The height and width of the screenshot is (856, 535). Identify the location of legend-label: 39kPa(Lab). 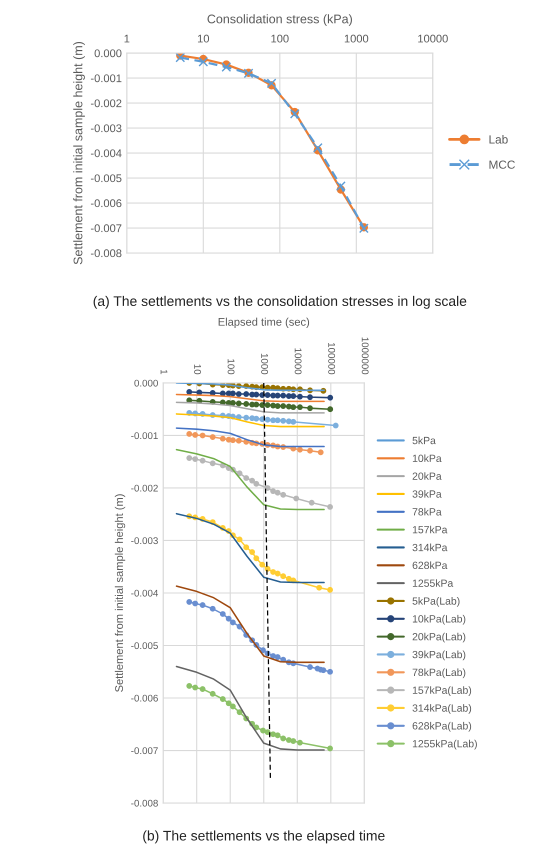
(439, 655).